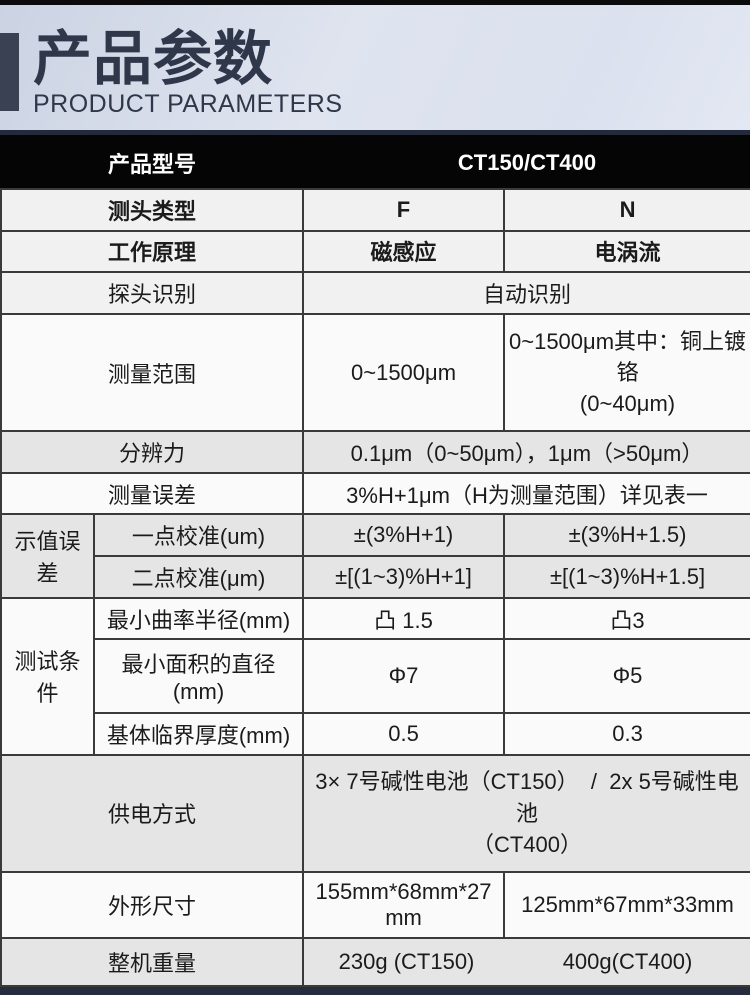 The image size is (750, 995). I want to click on probe-type-n: N, so click(626, 210).